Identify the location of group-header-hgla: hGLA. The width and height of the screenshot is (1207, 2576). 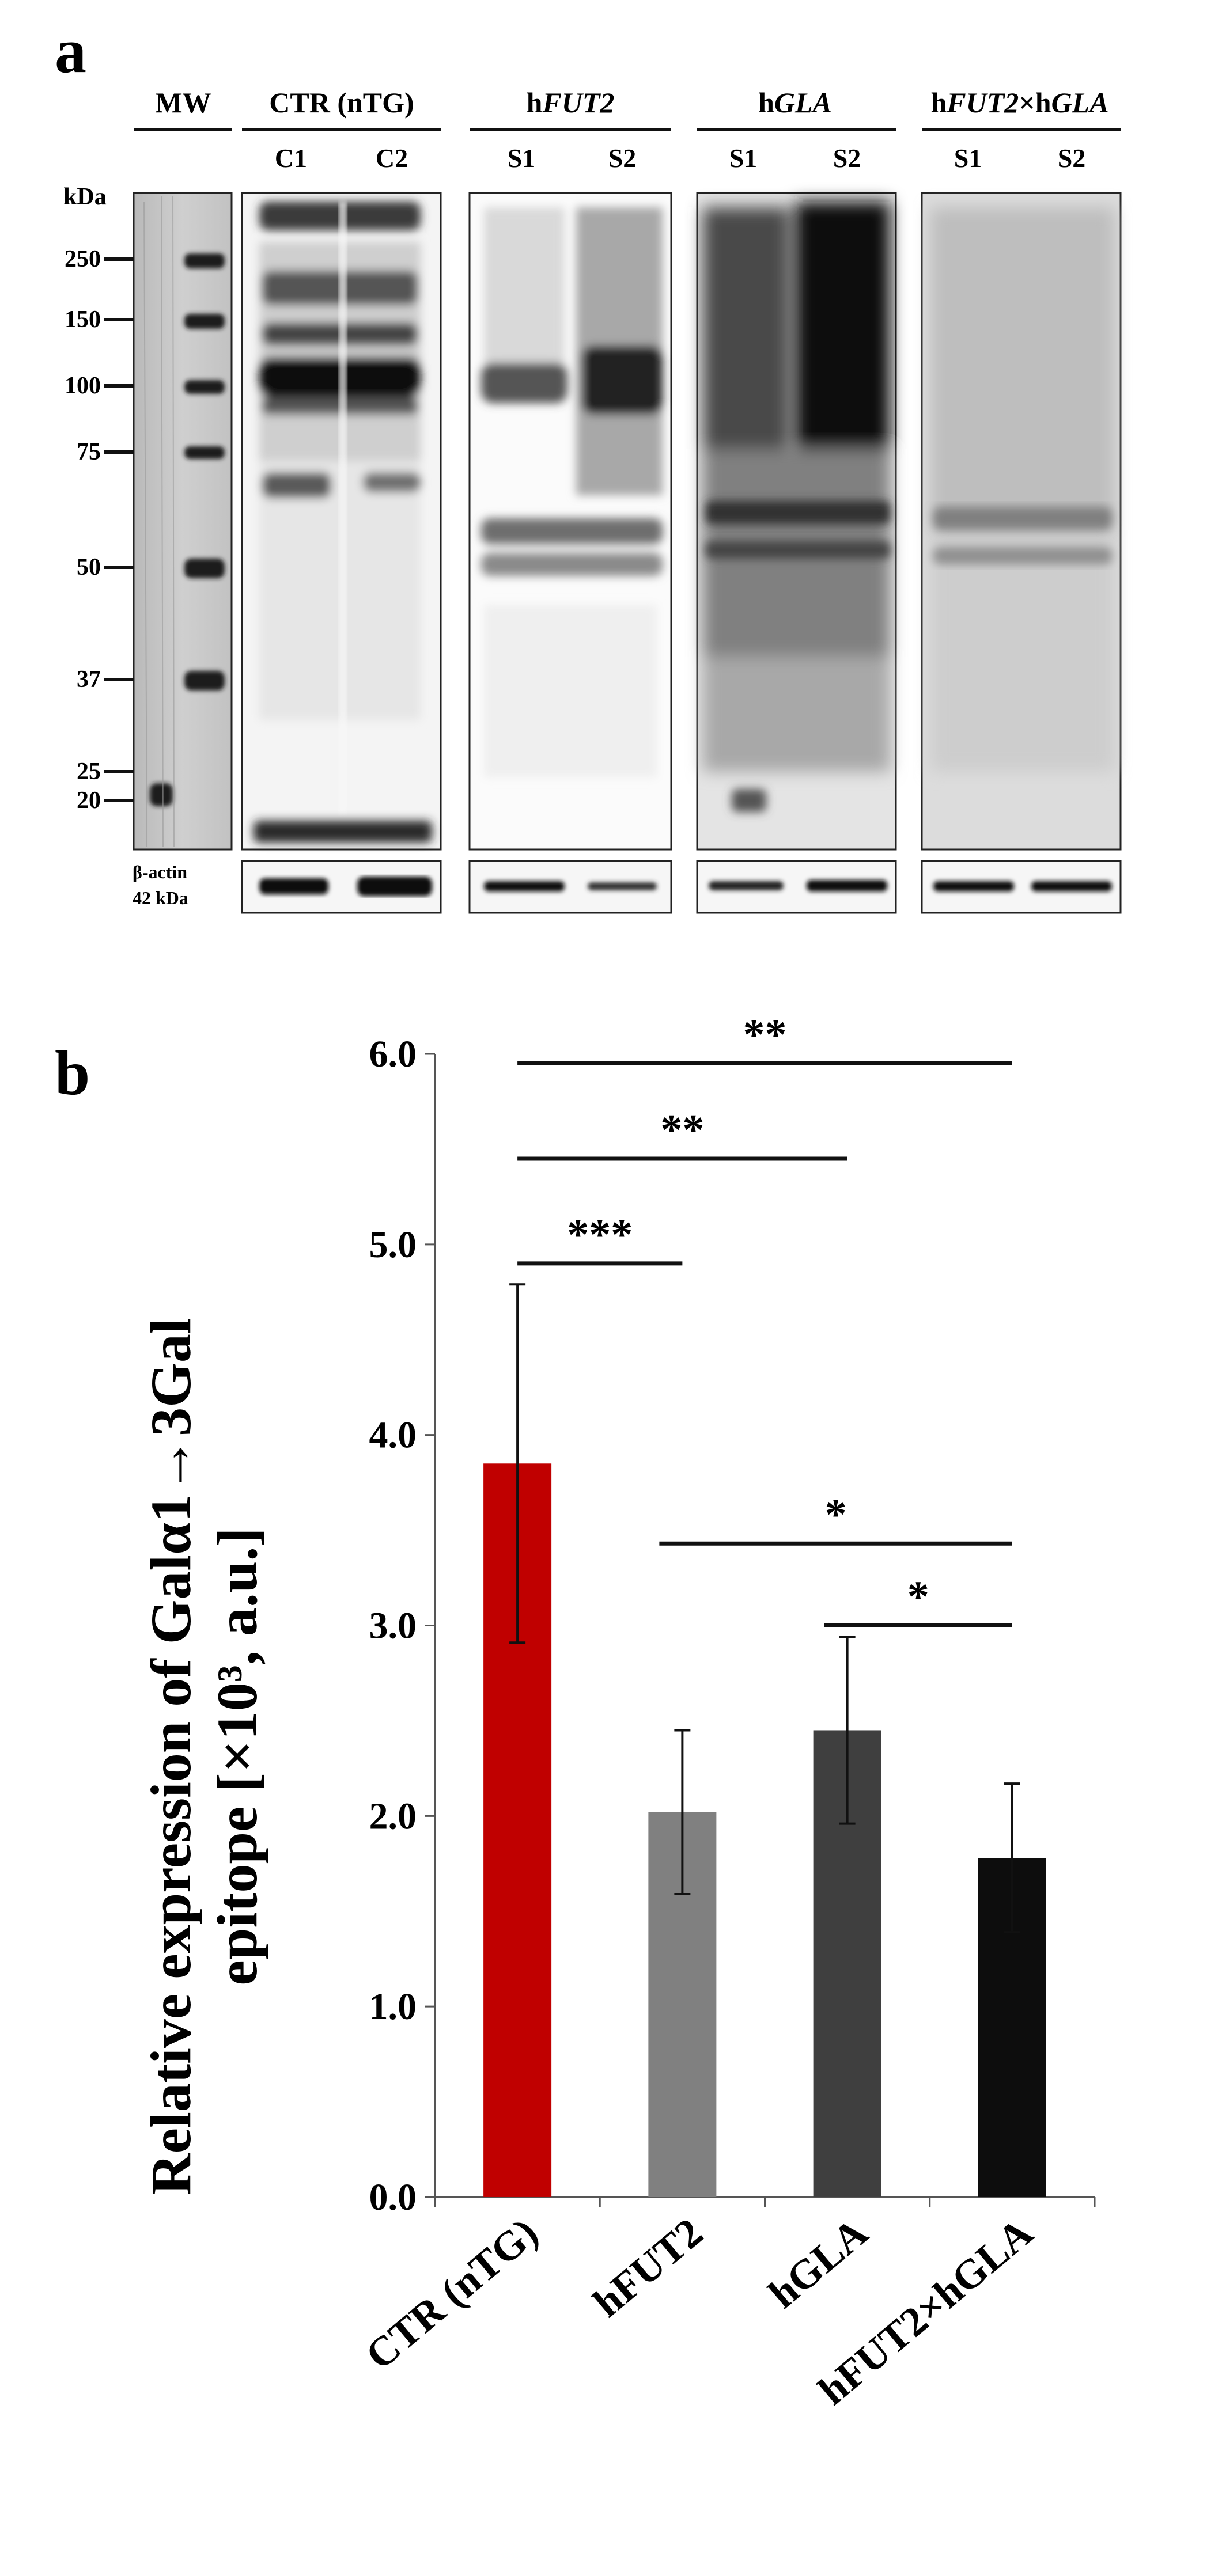
(795, 102).